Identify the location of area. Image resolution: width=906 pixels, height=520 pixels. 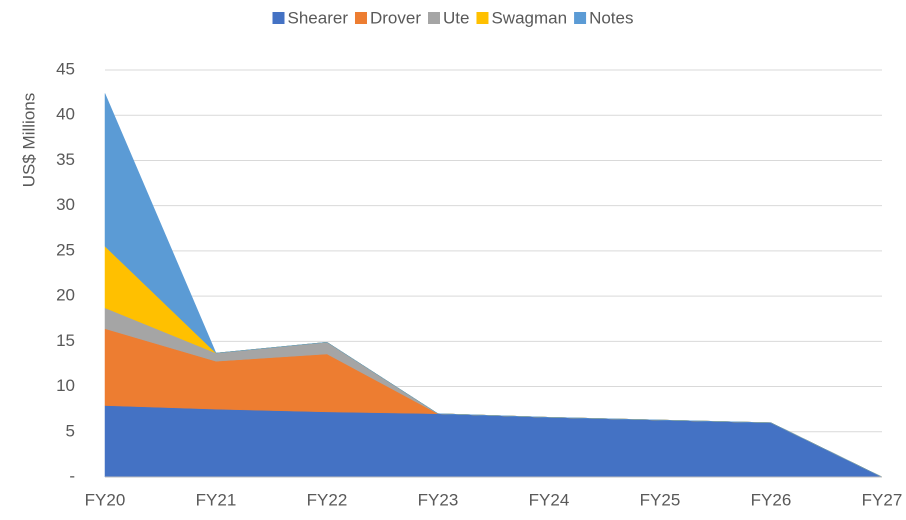
(493, 441).